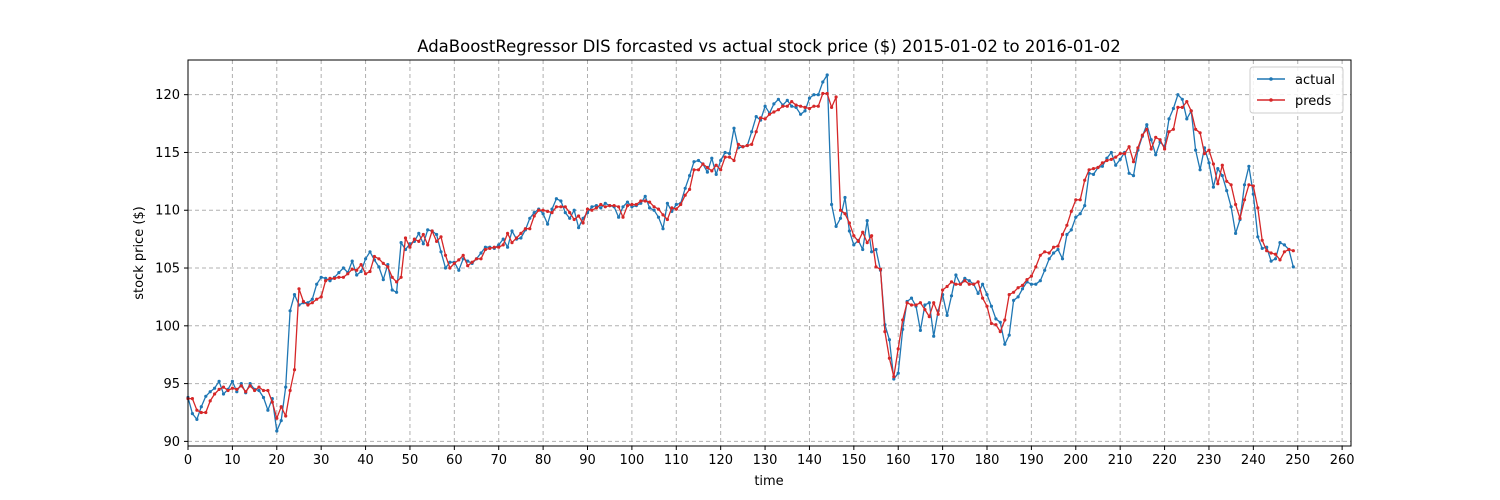  I want to click on x-axis-title: time, so click(768, 481).